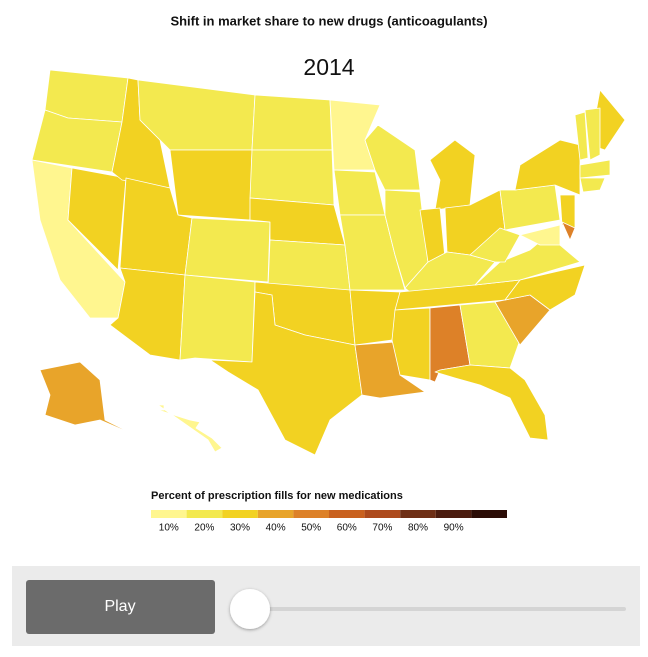  What do you see at coordinates (329, 522) in the screenshot?
I see `legend: 10% 20% 30% 40% 50% 60% 70% 80% 90%` at bounding box center [329, 522].